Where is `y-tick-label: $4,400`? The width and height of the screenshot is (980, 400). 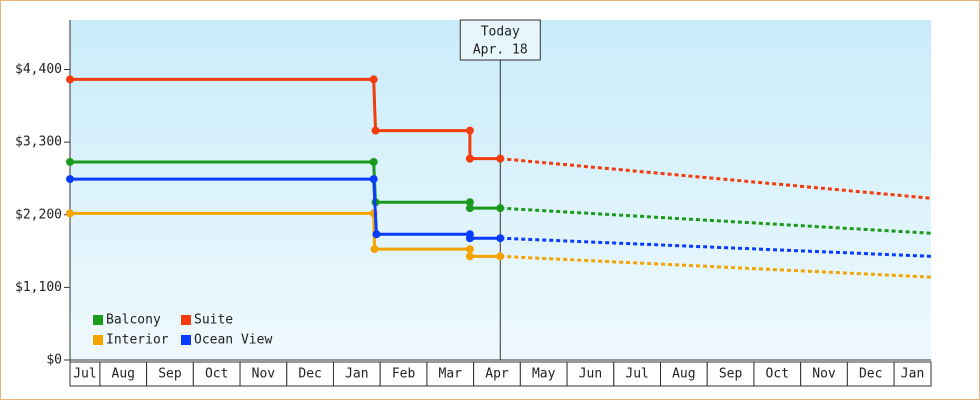
y-tick-label: $4,400 is located at coordinates (38, 69).